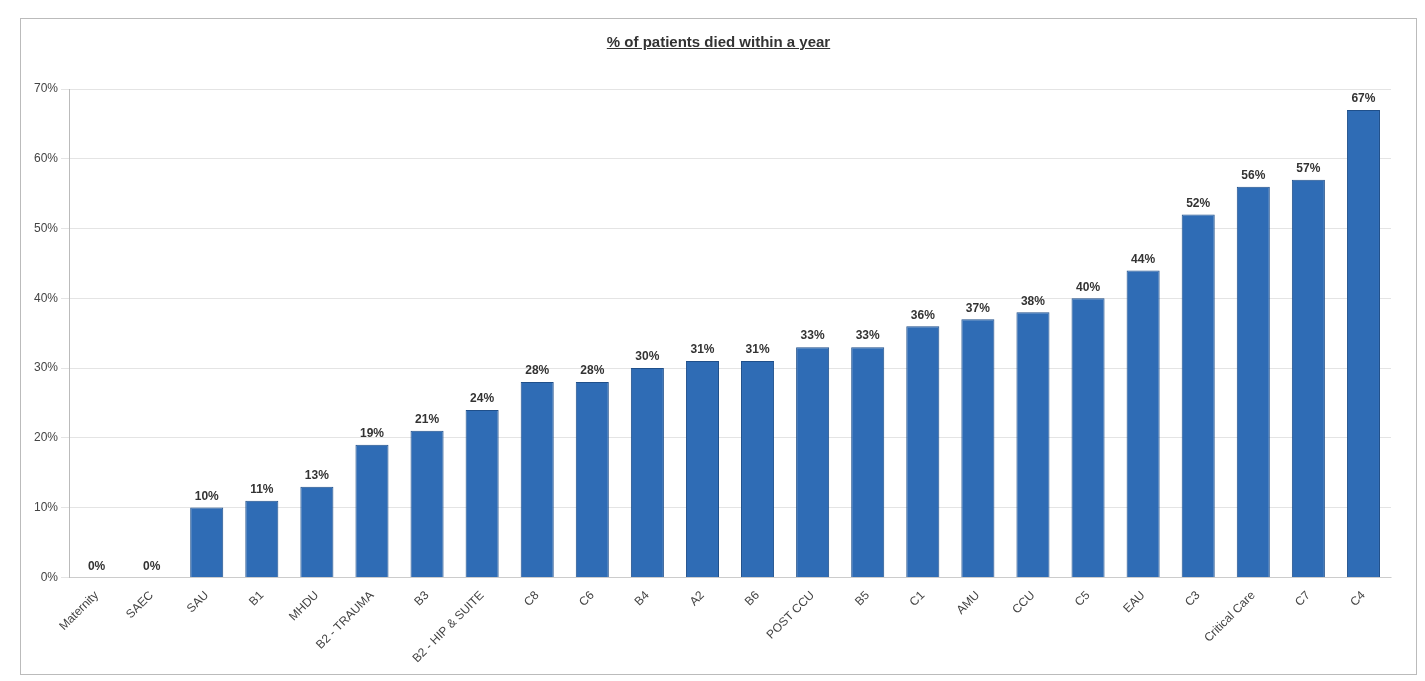 The image size is (1425, 681). What do you see at coordinates (256, 598) in the screenshot?
I see `x-tick-label: B1` at bounding box center [256, 598].